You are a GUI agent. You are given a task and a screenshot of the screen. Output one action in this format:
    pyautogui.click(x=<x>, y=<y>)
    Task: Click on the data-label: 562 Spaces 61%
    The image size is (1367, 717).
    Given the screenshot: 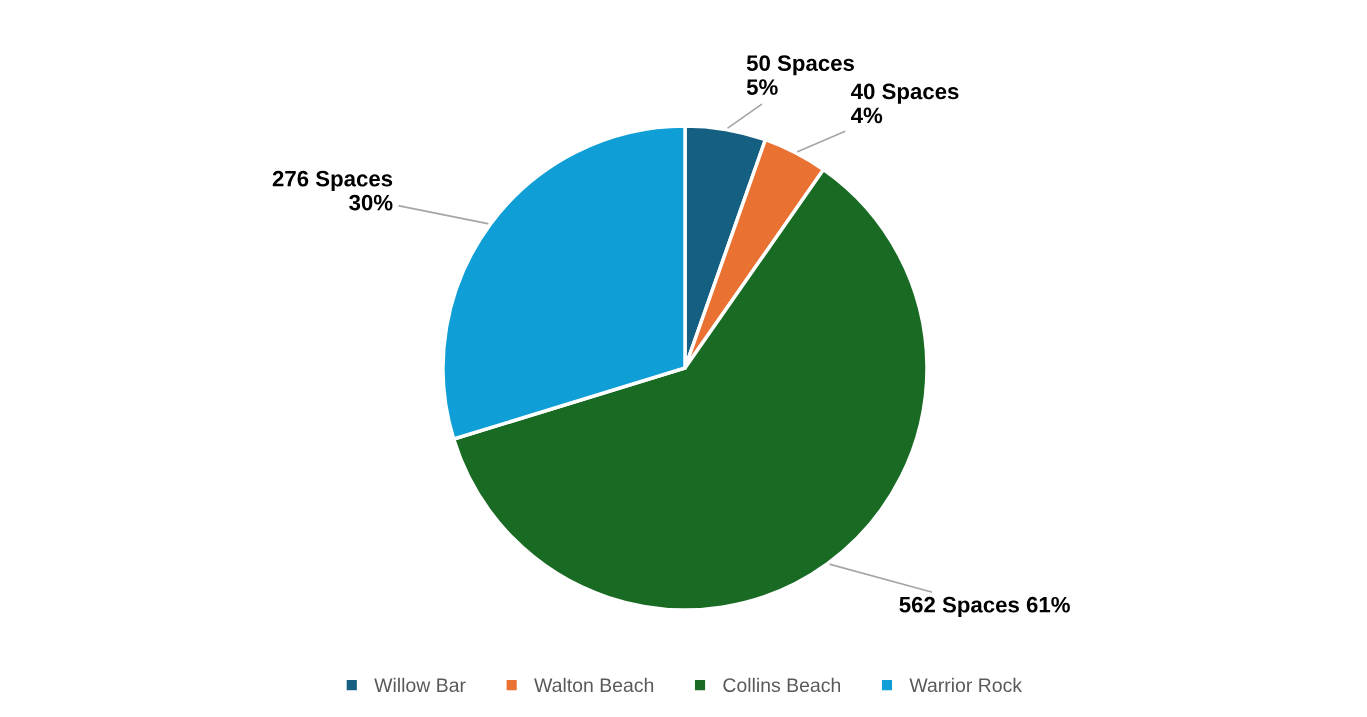 What is the action you would take?
    pyautogui.click(x=984, y=606)
    